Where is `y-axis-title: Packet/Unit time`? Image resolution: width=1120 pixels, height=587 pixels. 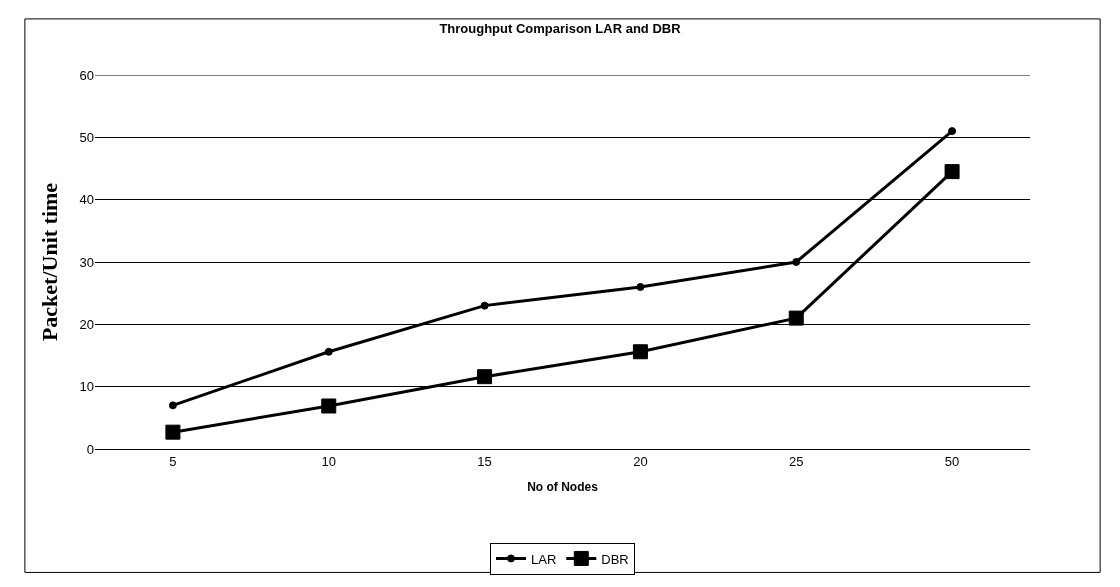
y-axis-title: Packet/Unit time is located at coordinates (50, 262).